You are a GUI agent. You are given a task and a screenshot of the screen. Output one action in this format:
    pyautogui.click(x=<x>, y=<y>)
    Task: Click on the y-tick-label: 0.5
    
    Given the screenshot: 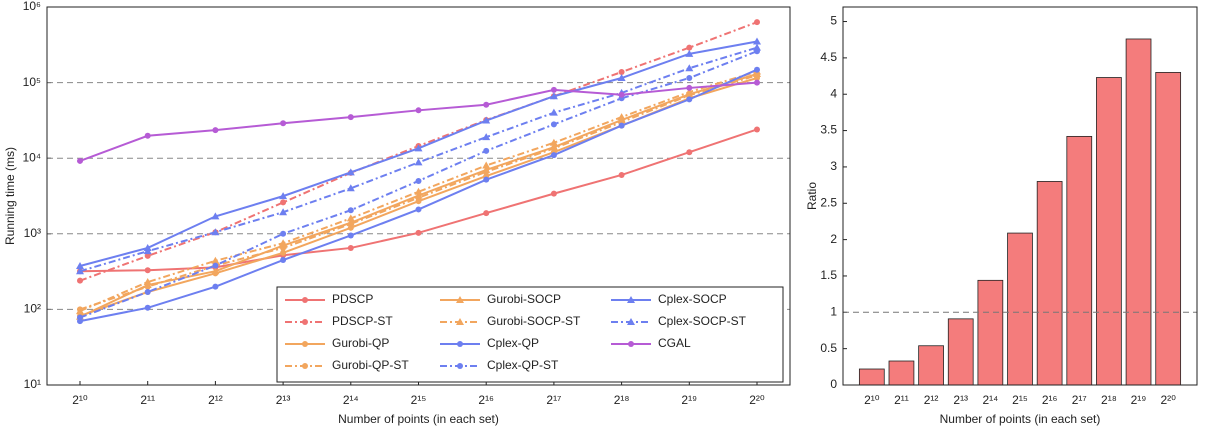 What is the action you would take?
    pyautogui.click(x=828, y=348)
    